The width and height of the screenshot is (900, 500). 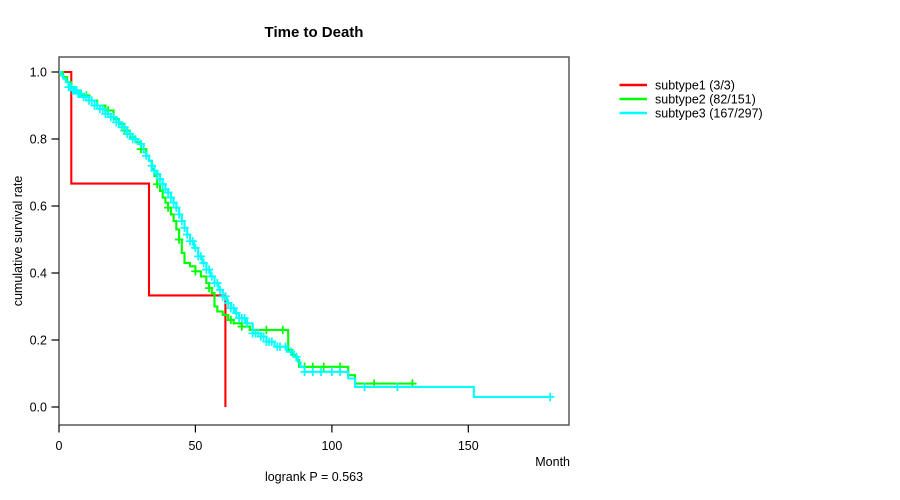 What do you see at coordinates (38, 407) in the screenshot?
I see `y-tick-label: 0.0` at bounding box center [38, 407].